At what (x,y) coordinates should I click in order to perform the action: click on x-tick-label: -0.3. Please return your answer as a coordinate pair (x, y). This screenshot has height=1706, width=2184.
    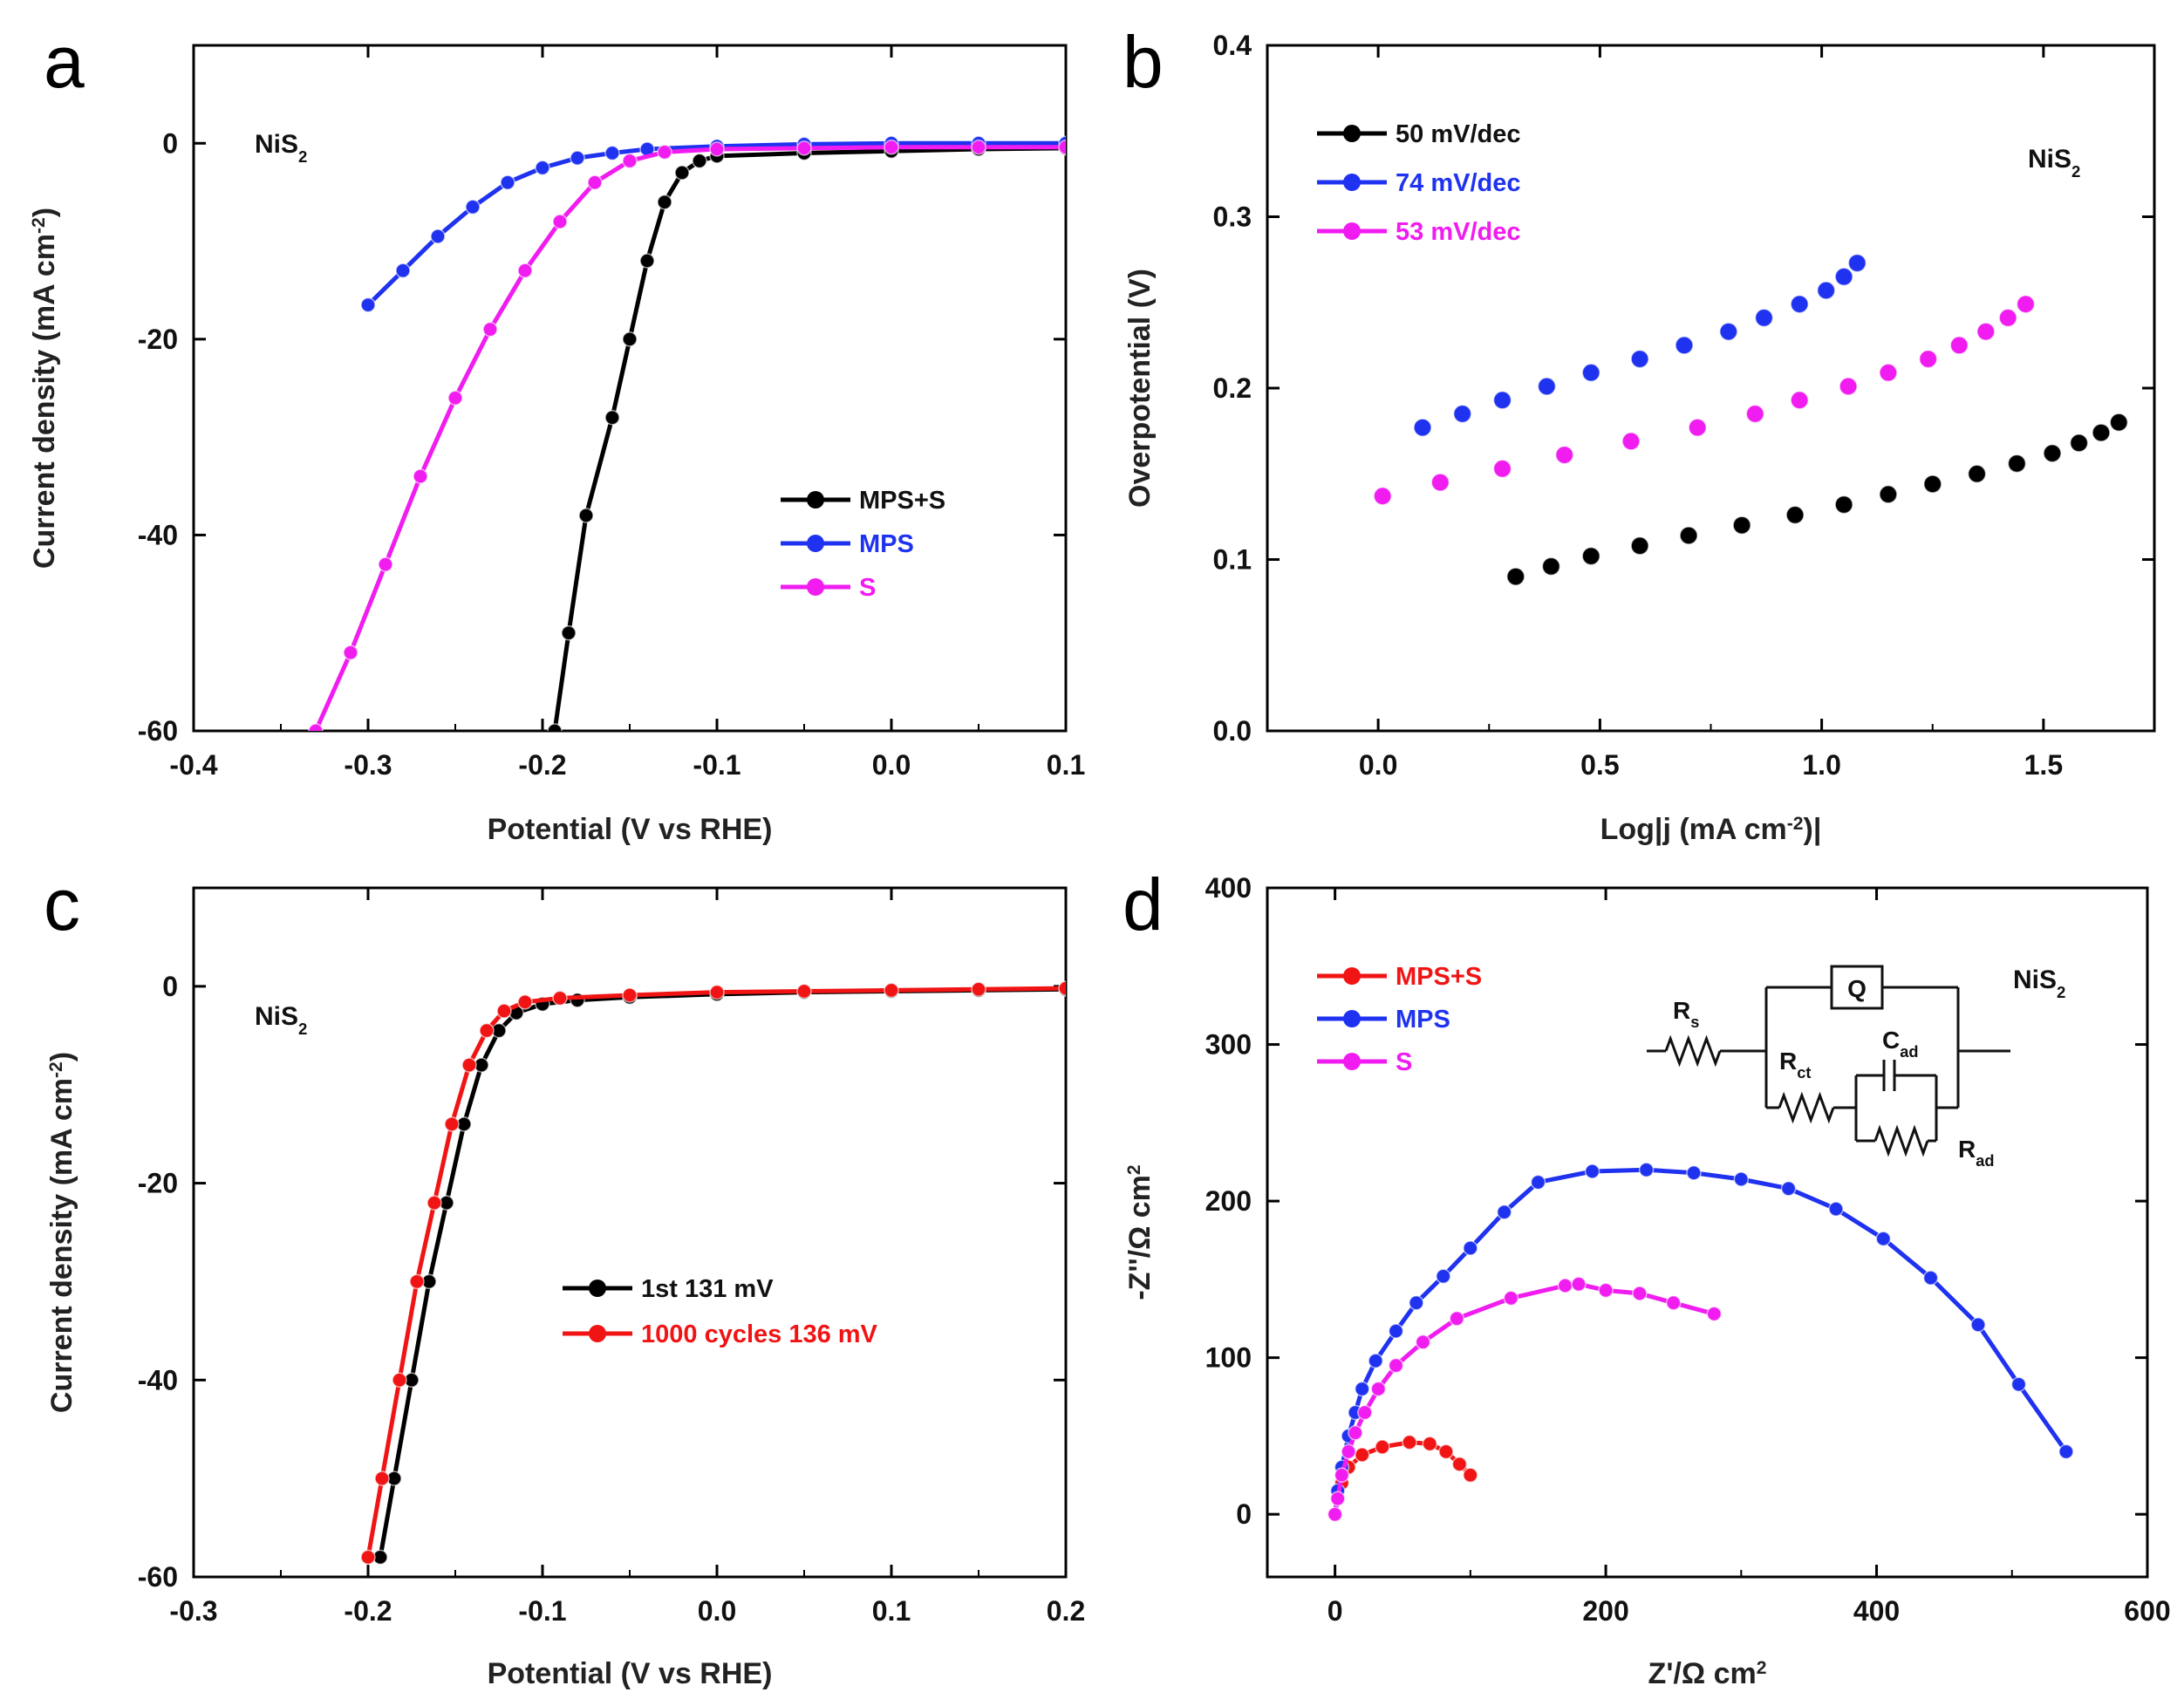
    Looking at the image, I should click on (193, 1611).